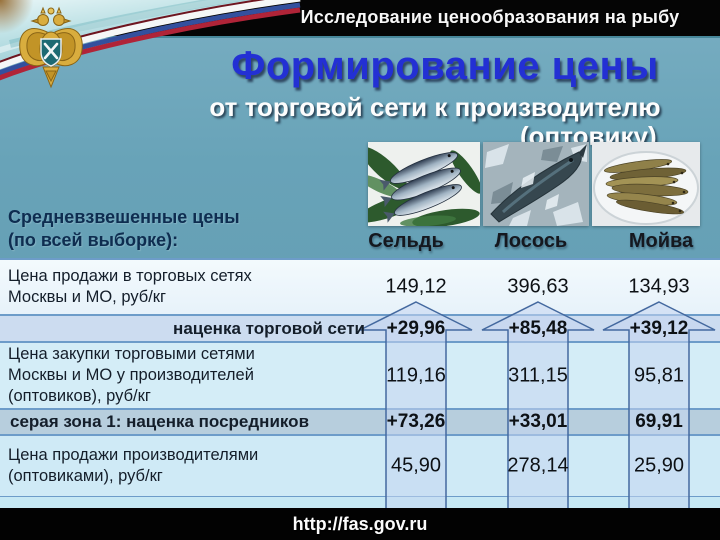 The height and width of the screenshot is (540, 720). Describe the element at coordinates (416, 421) in the screenshot. I see `cell-value: +73,26` at that location.